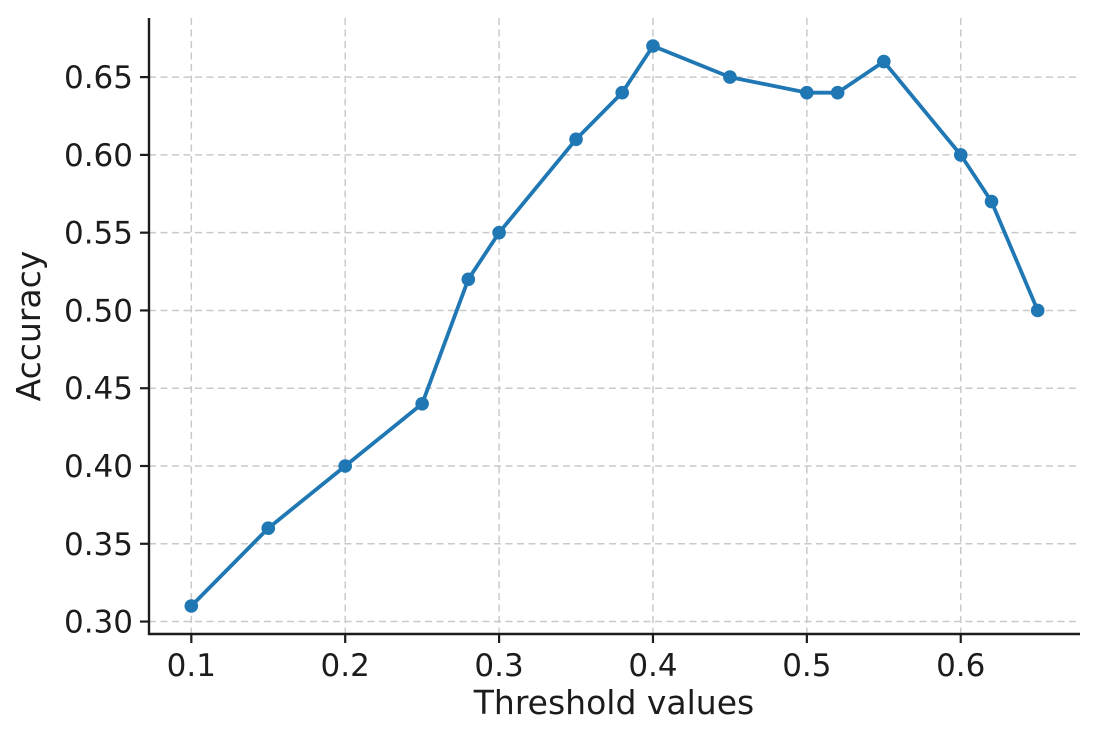  What do you see at coordinates (98, 389) in the screenshot?
I see `y-tick-label: 0.45` at bounding box center [98, 389].